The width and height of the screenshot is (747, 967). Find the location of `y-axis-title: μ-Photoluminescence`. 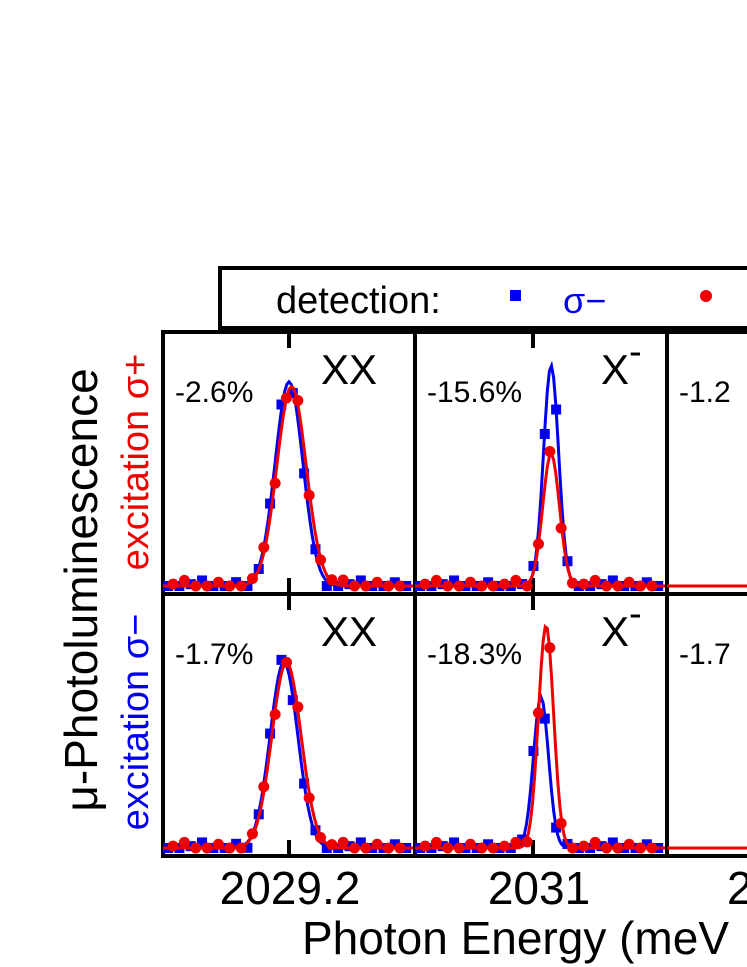

y-axis-title: μ-Photoluminescence is located at coordinates (81, 589).